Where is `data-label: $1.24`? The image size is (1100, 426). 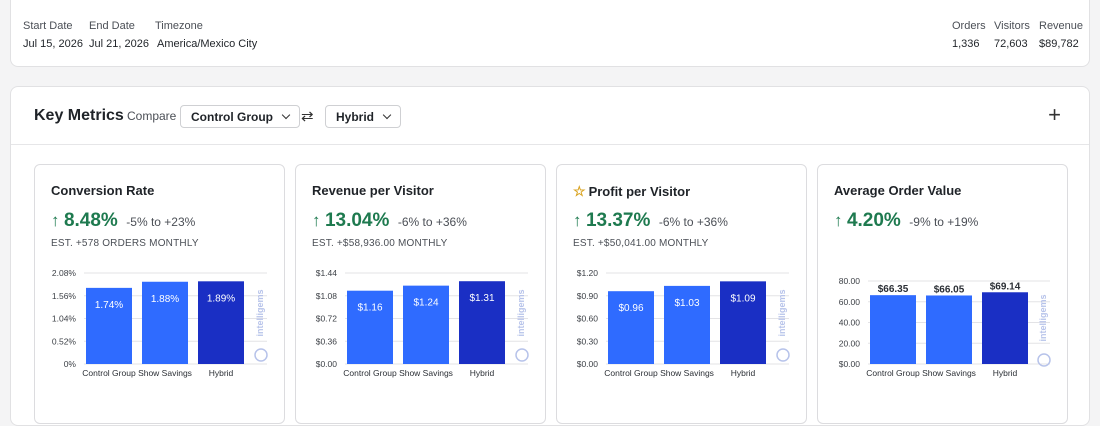 data-label: $1.24 is located at coordinates (425, 303).